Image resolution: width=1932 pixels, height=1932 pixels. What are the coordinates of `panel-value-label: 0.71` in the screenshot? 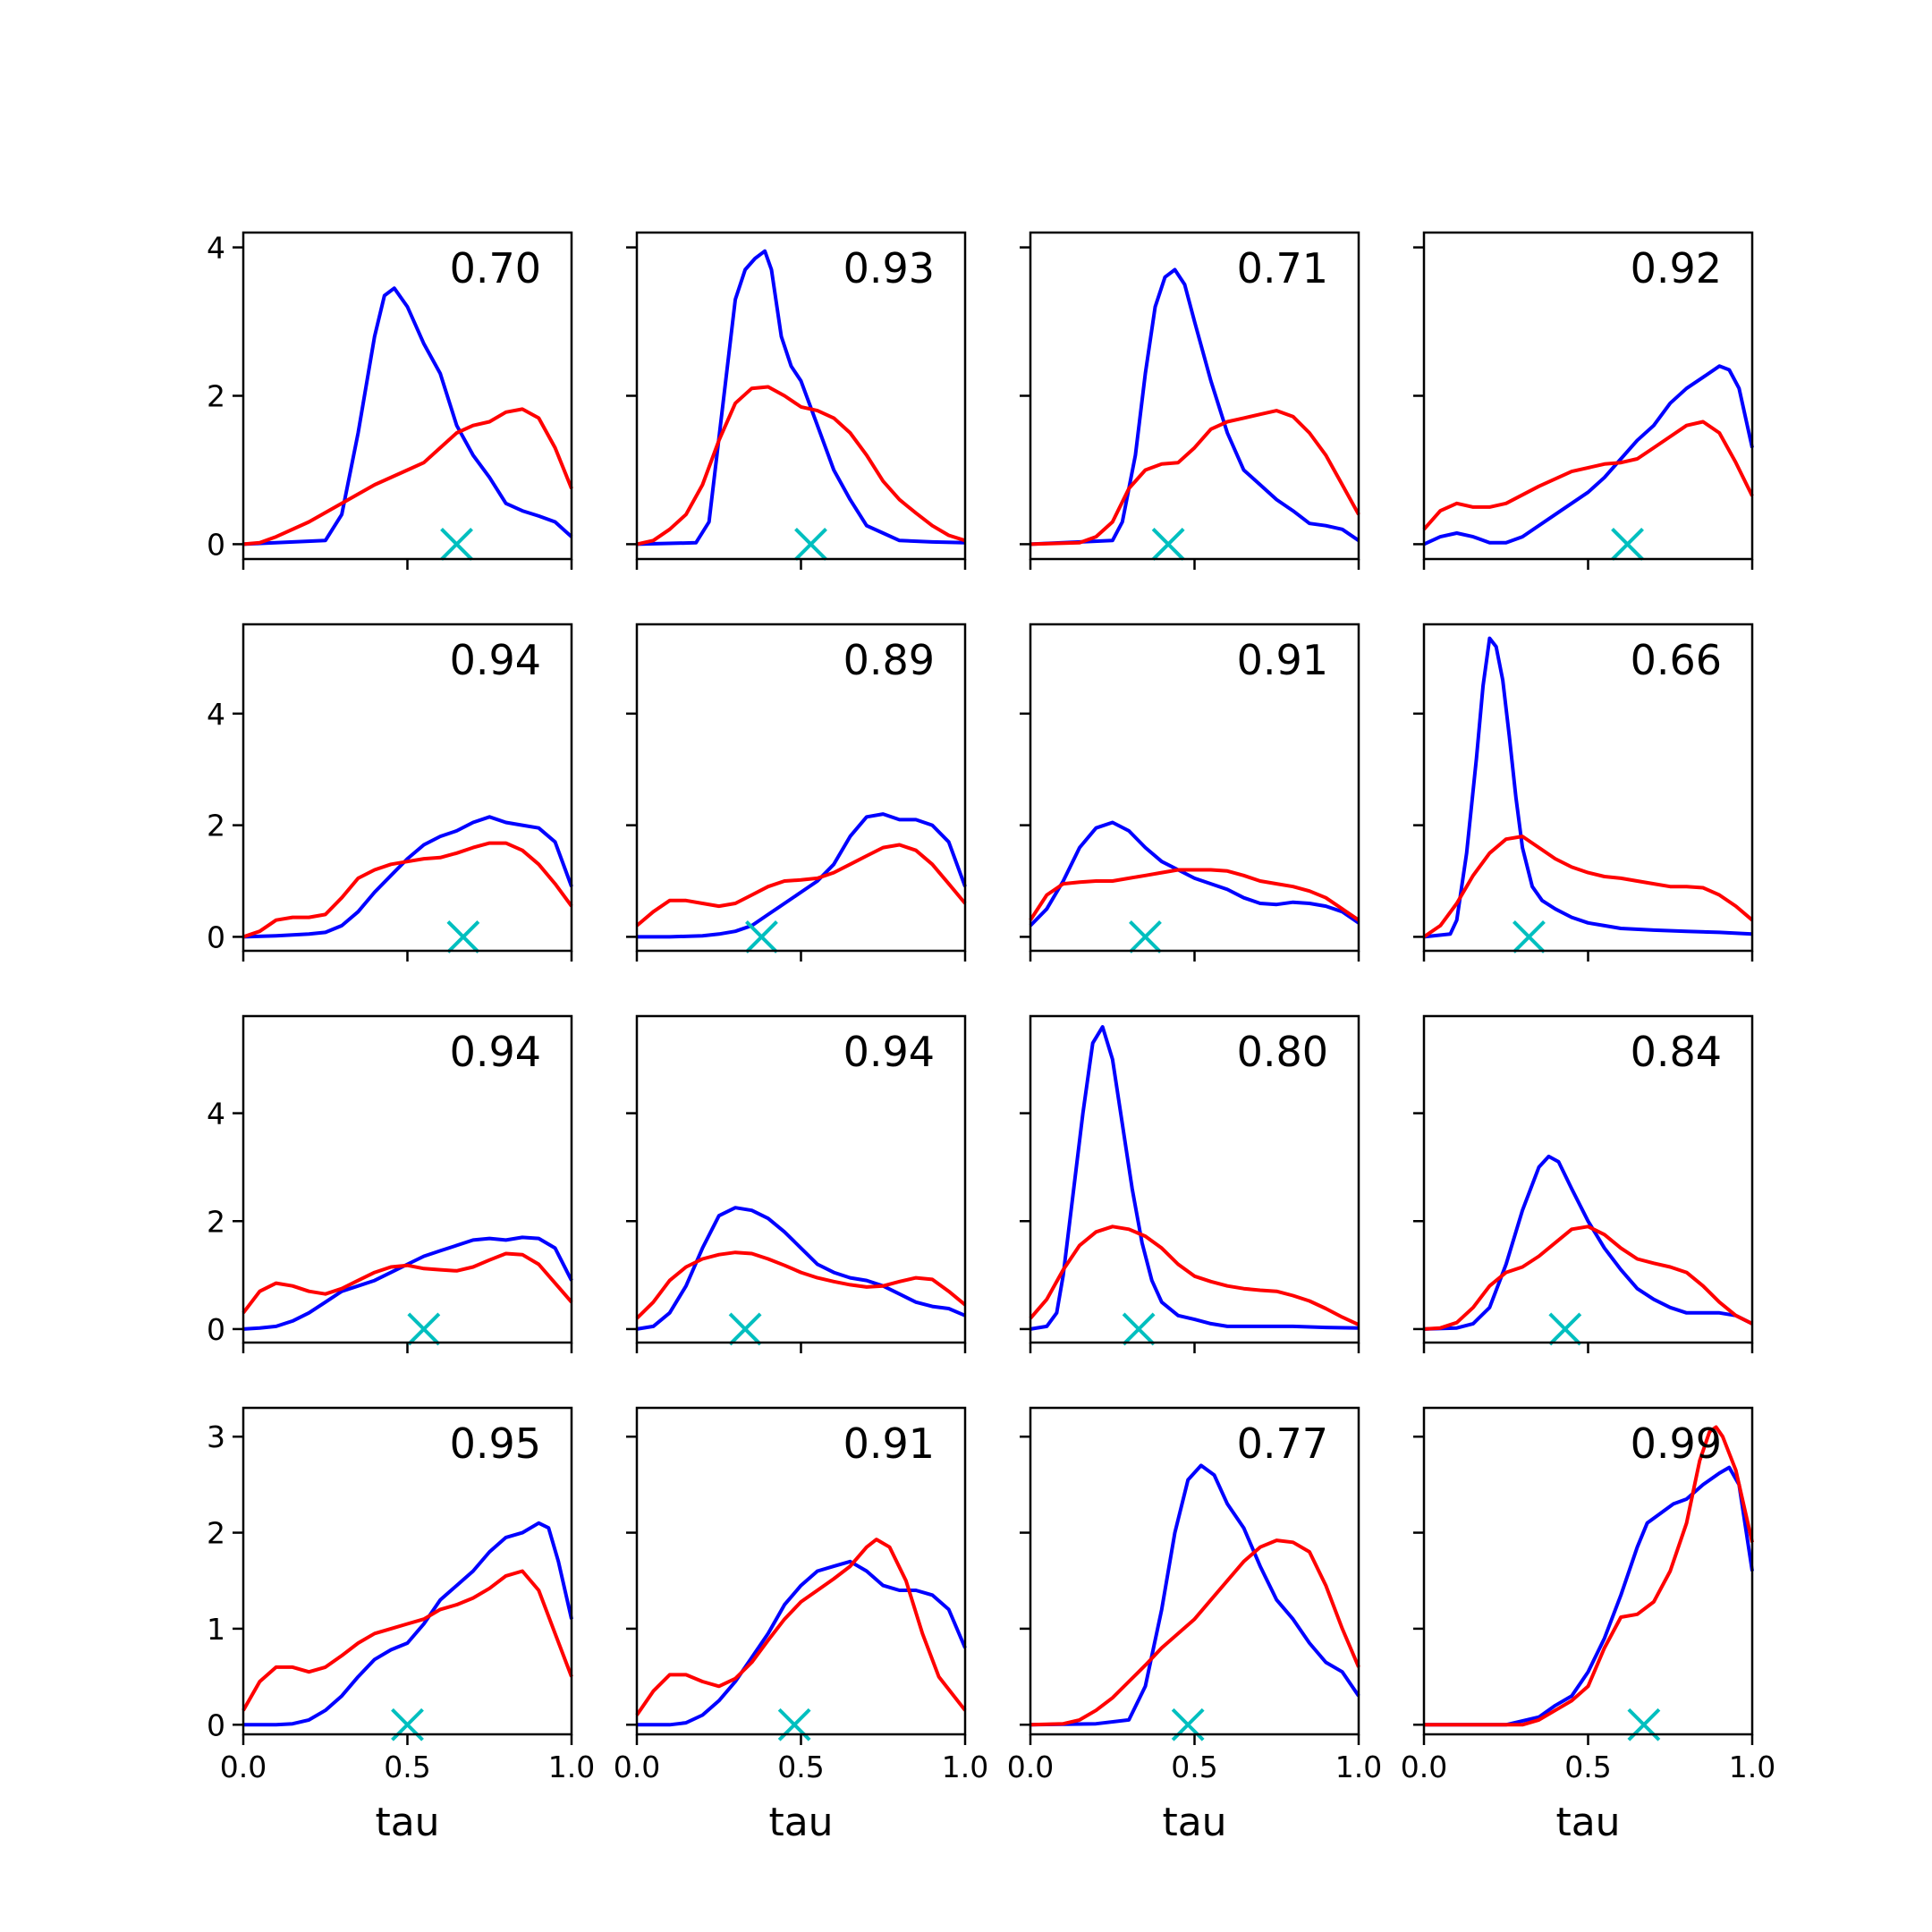 It's located at (1282, 268).